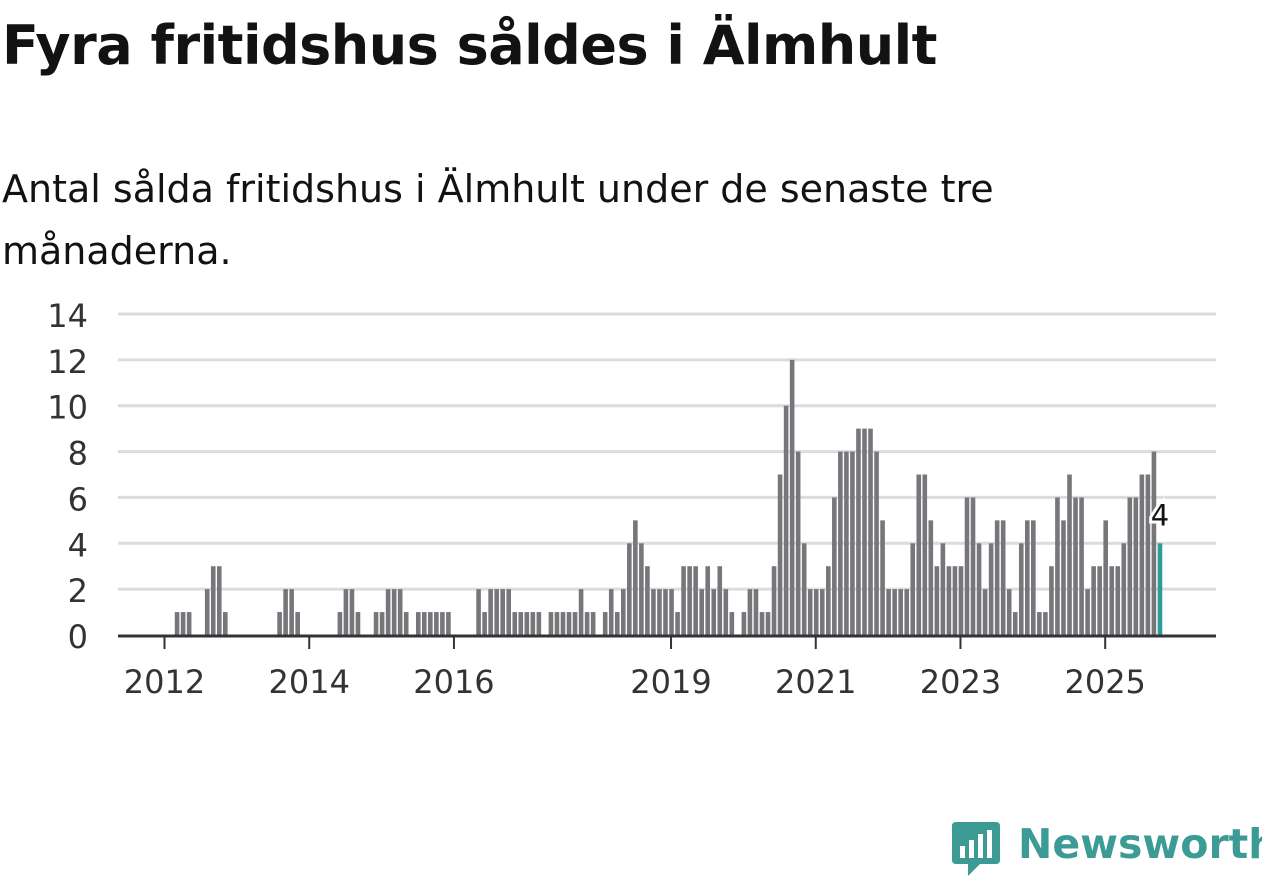  Describe the element at coordinates (976, 849) in the screenshot. I see `bar-chart-speech-bubble-icon` at that location.